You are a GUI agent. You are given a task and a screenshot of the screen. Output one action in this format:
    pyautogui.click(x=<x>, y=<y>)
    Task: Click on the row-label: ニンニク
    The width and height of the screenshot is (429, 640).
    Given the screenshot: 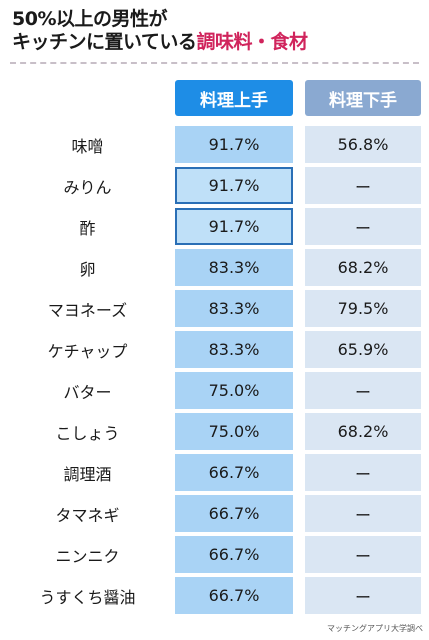 What is the action you would take?
    pyautogui.click(x=87, y=556)
    